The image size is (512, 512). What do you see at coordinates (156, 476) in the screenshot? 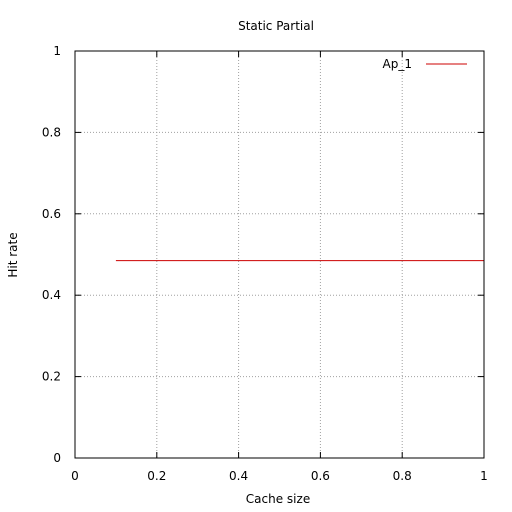
I see `x-tick-label: 0.2` at bounding box center [156, 476].